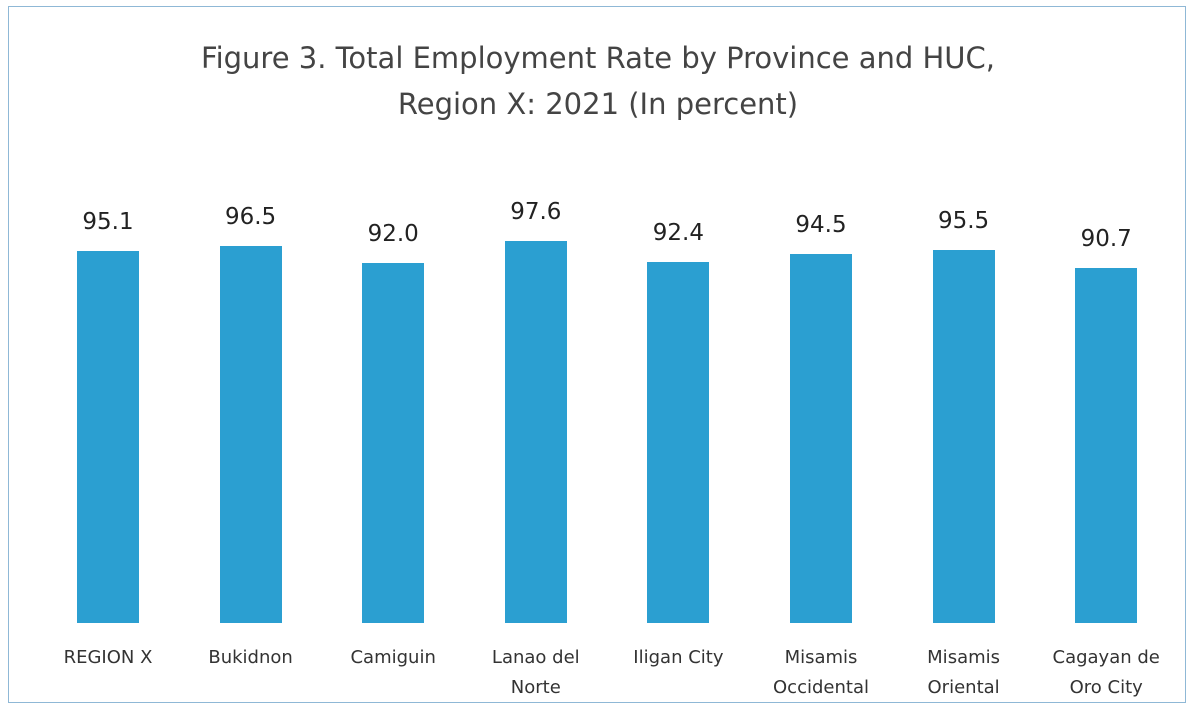 Image resolution: width=1198 pixels, height=711 pixels. What do you see at coordinates (535, 672) in the screenshot?
I see `x-tick-label: Lanao del Norte` at bounding box center [535, 672].